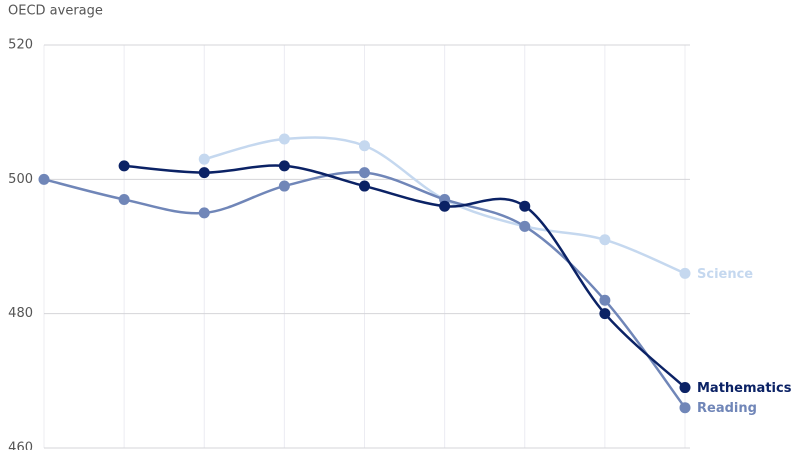 Image resolution: width=800 pixels, height=450 pixels. I want to click on y-tick-label: 520, so click(20, 45).